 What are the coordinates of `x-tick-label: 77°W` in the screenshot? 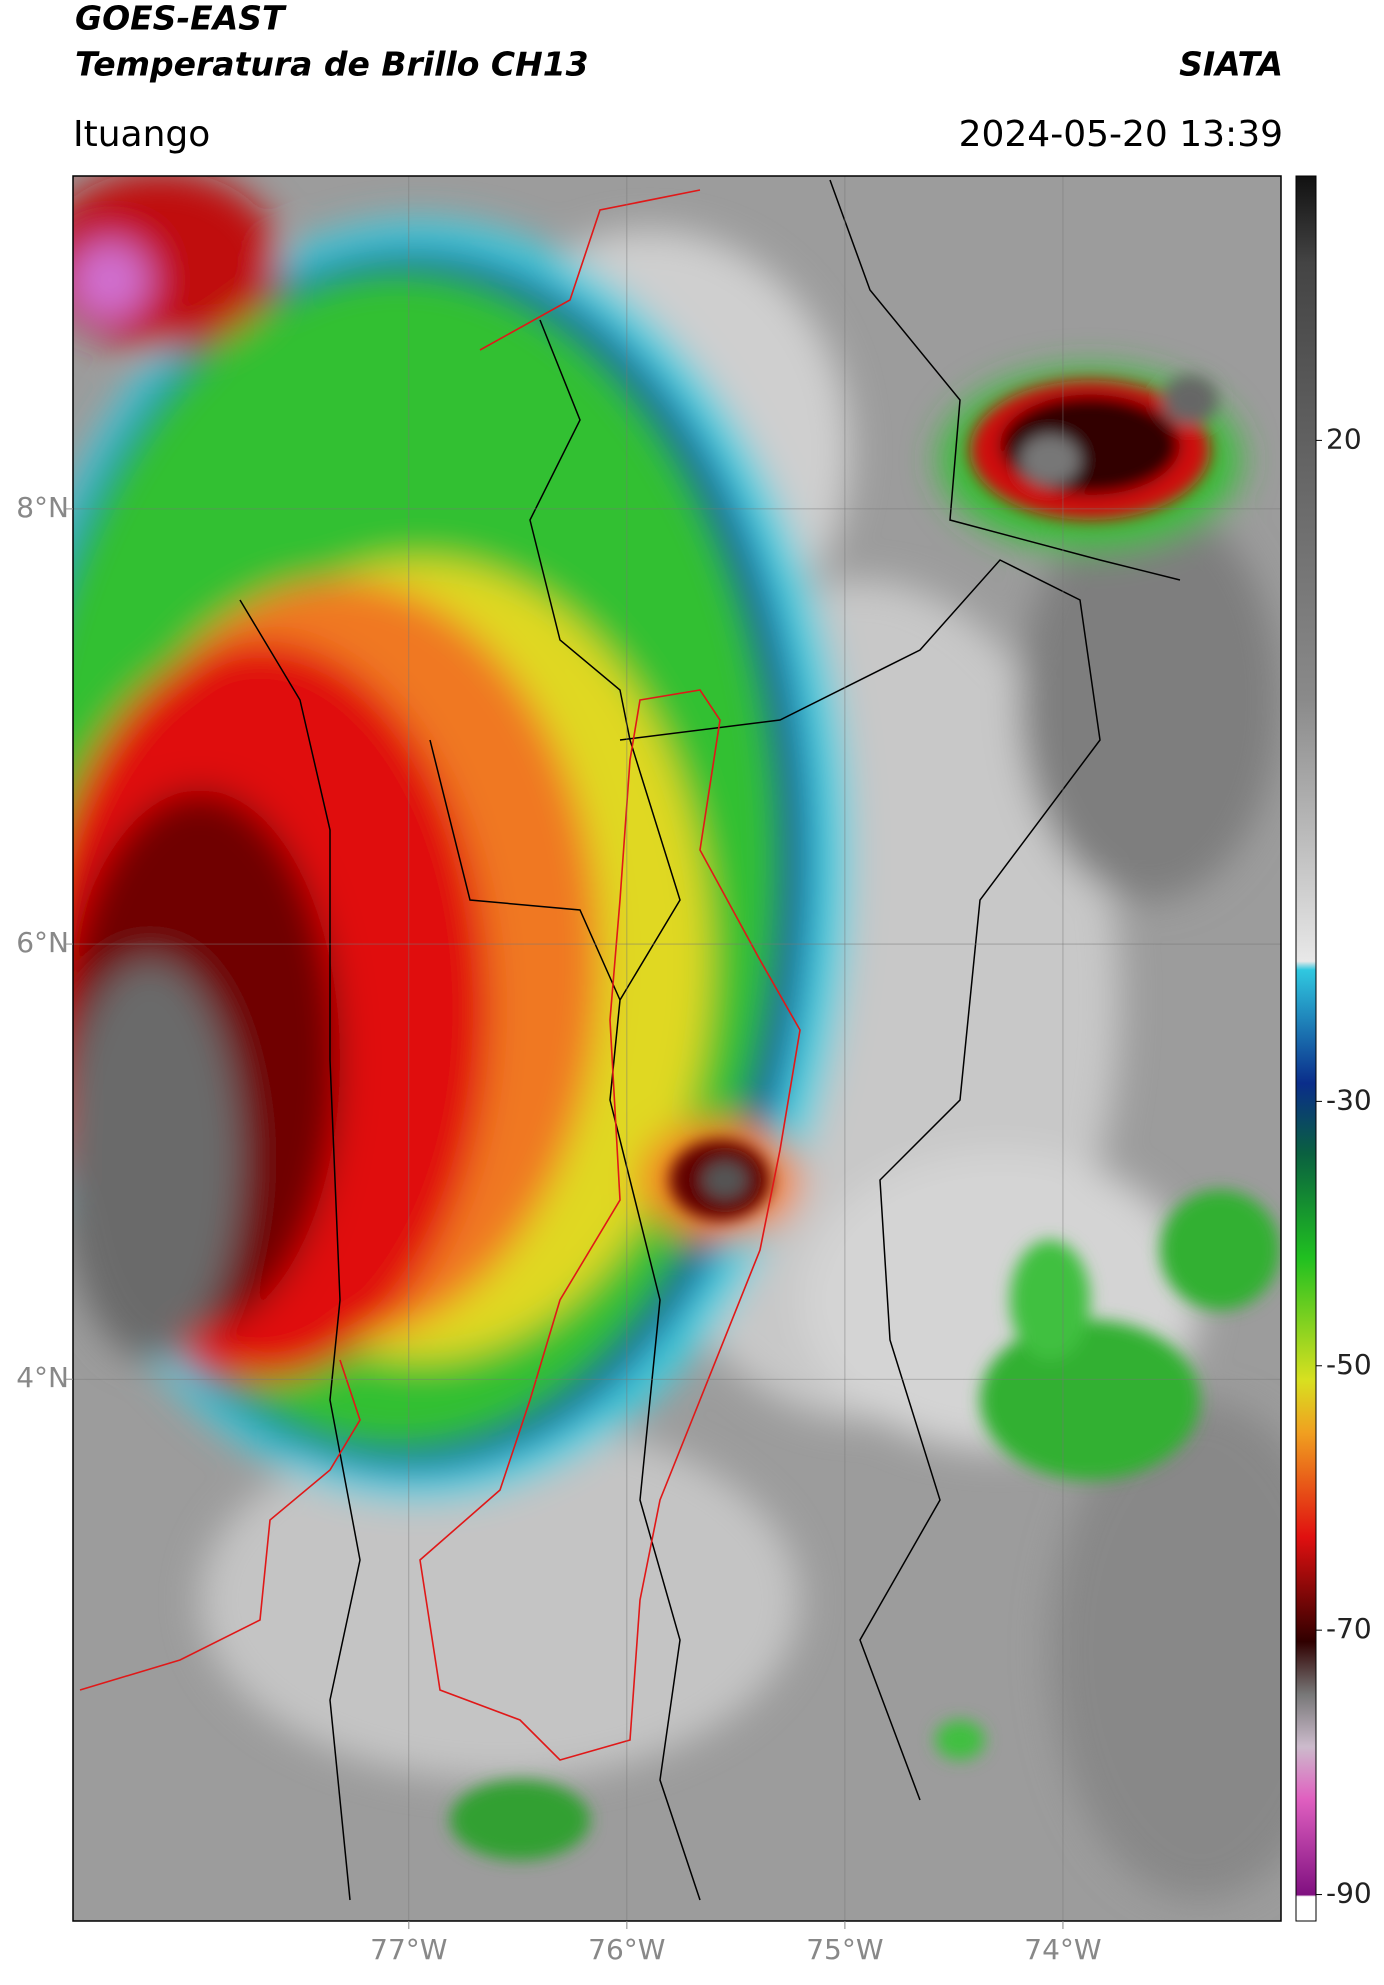 It's located at (408, 1949).